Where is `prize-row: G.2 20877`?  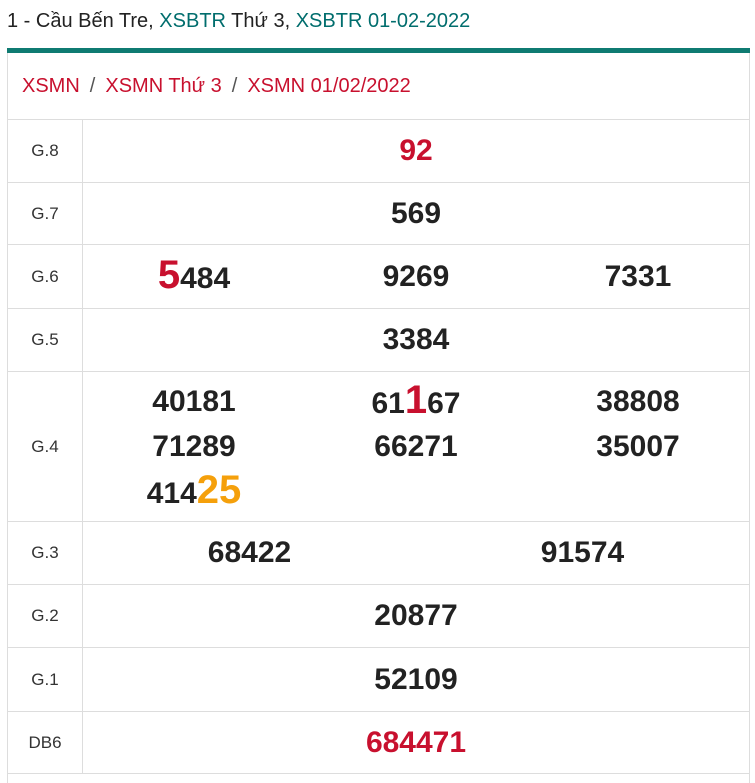
prize-row: G.2 20877 is located at coordinates (378, 616).